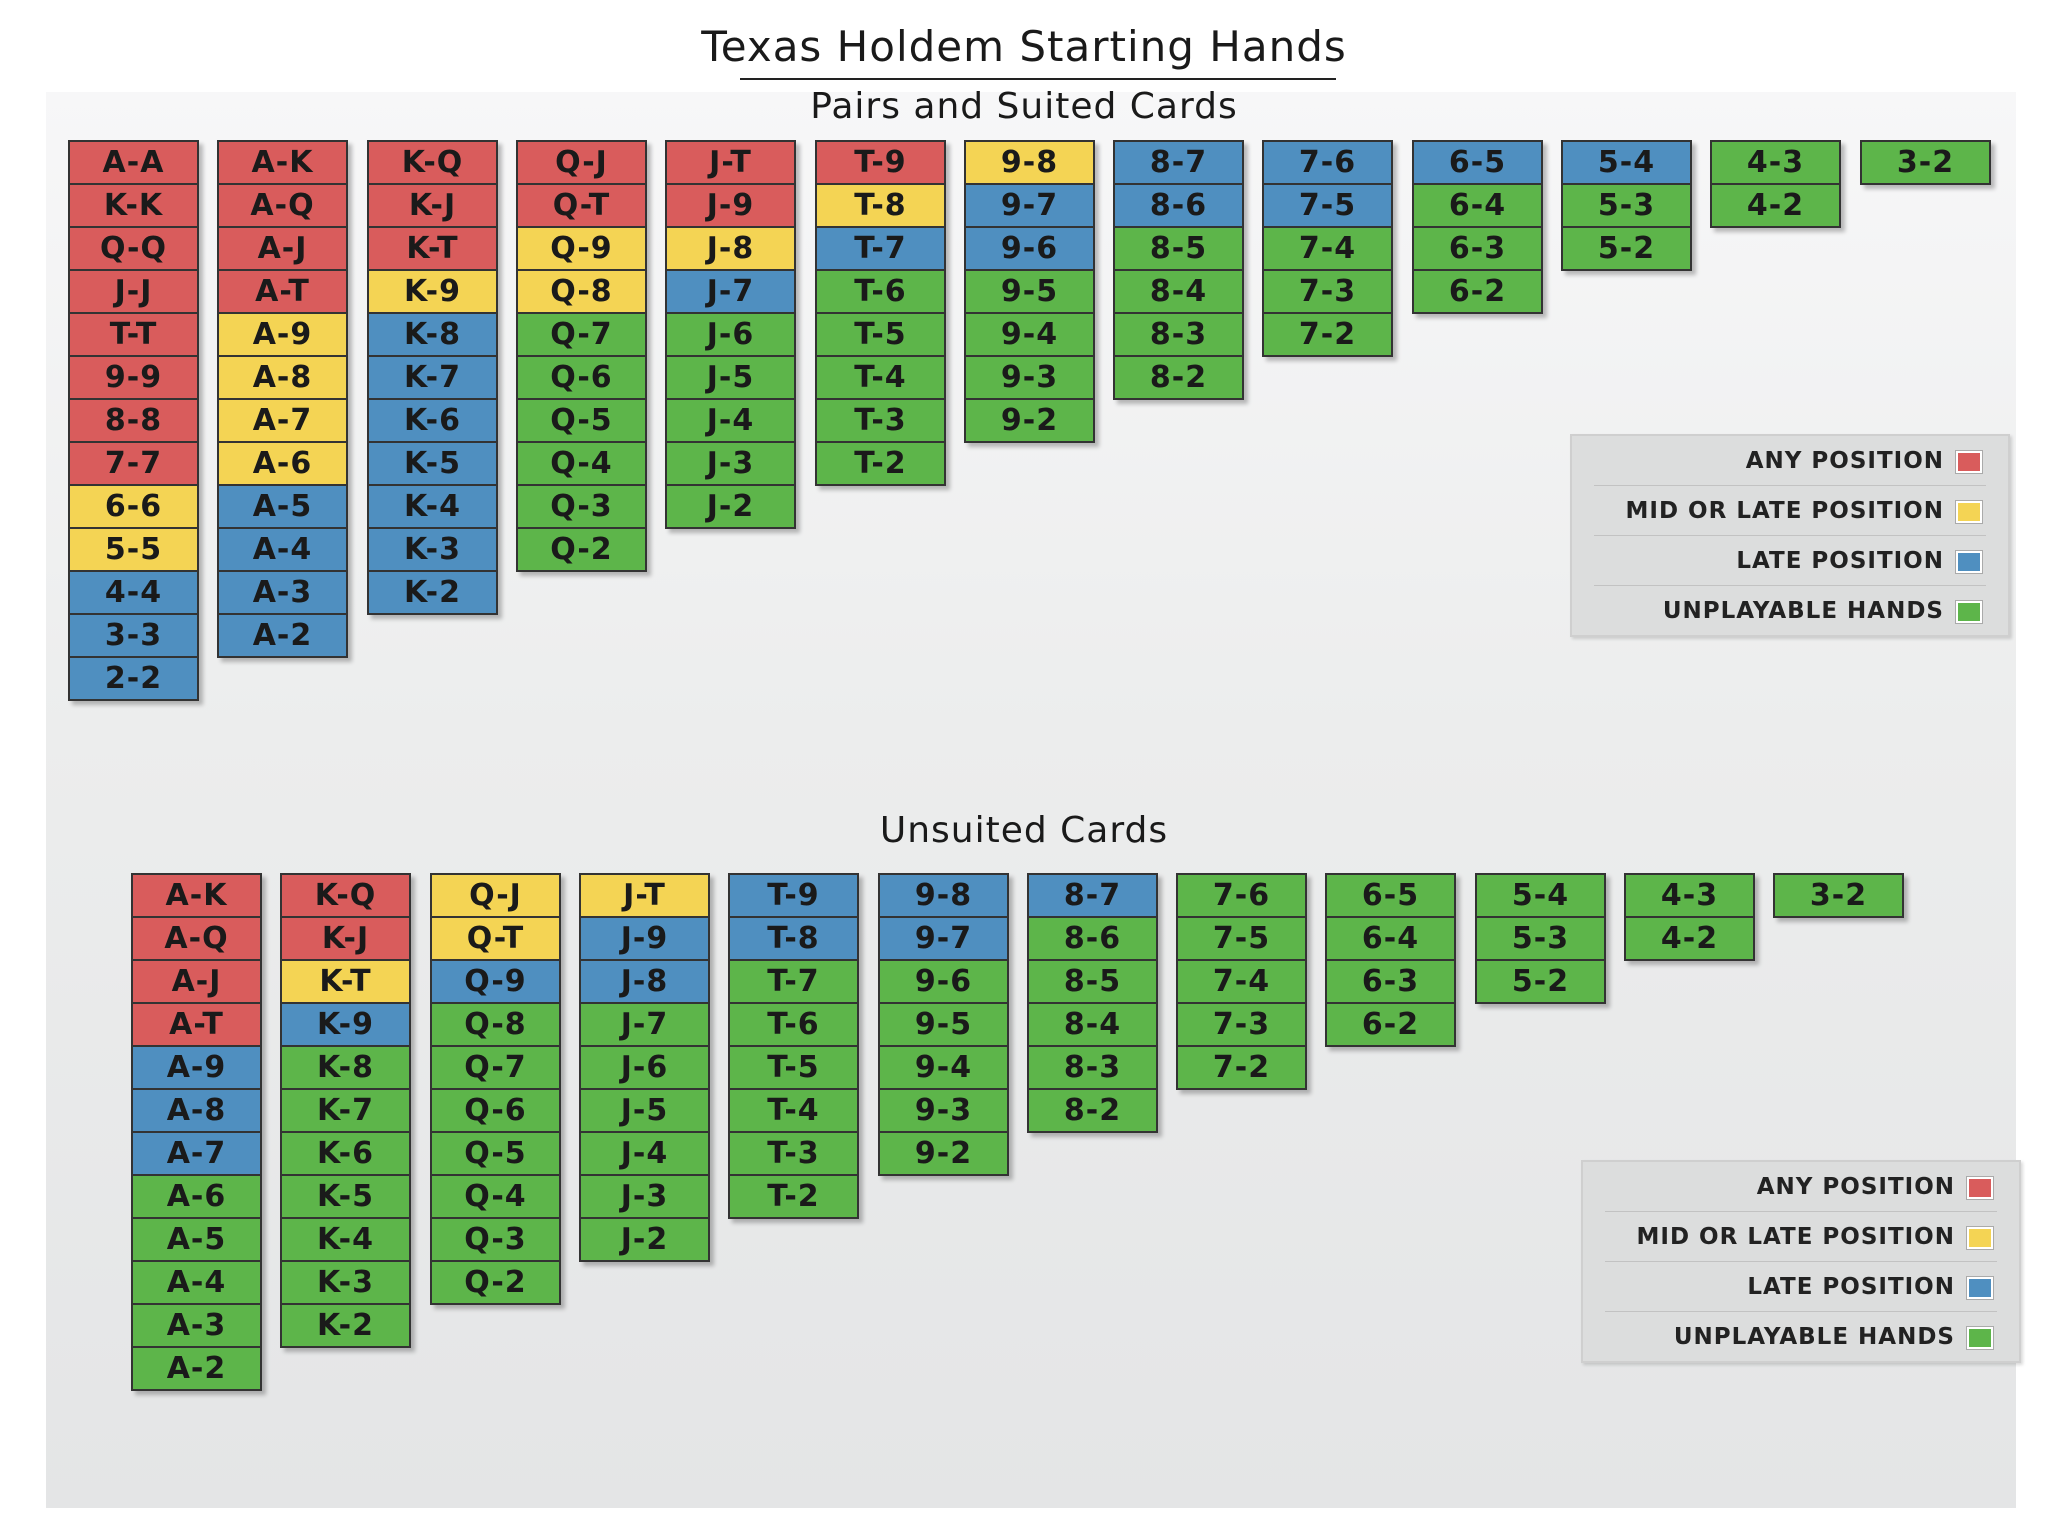 Image resolution: width=2048 pixels, height=1536 pixels. I want to click on hand-cell: J-7, so click(730, 291).